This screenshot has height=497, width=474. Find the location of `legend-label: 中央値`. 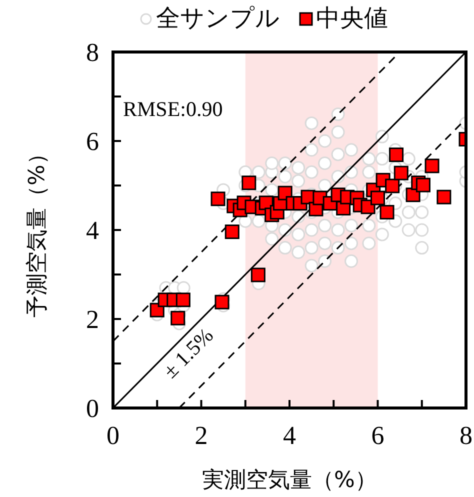

legend-label: 中央値 is located at coordinates (352, 18).